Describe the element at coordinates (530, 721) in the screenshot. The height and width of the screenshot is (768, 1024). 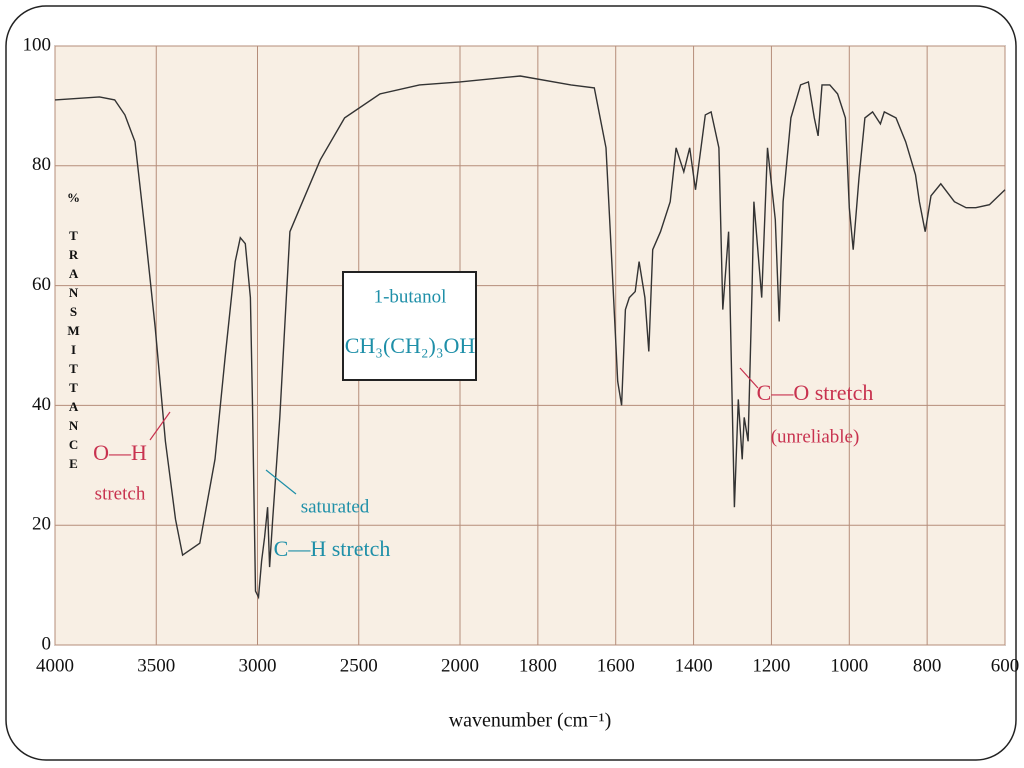
I see `x-axis-label: wavenumber (cm⁻¹)` at that location.